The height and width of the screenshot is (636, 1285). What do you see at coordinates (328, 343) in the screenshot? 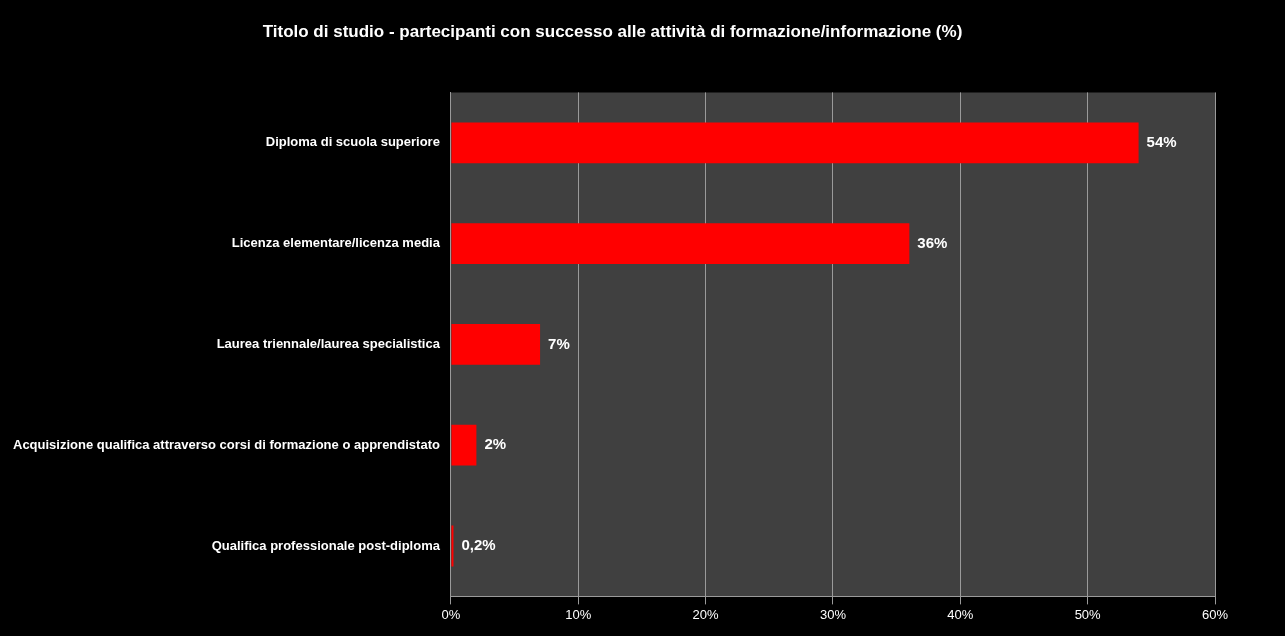
I see `y-tick-label: Laurea triennale/laurea specialistica` at bounding box center [328, 343].